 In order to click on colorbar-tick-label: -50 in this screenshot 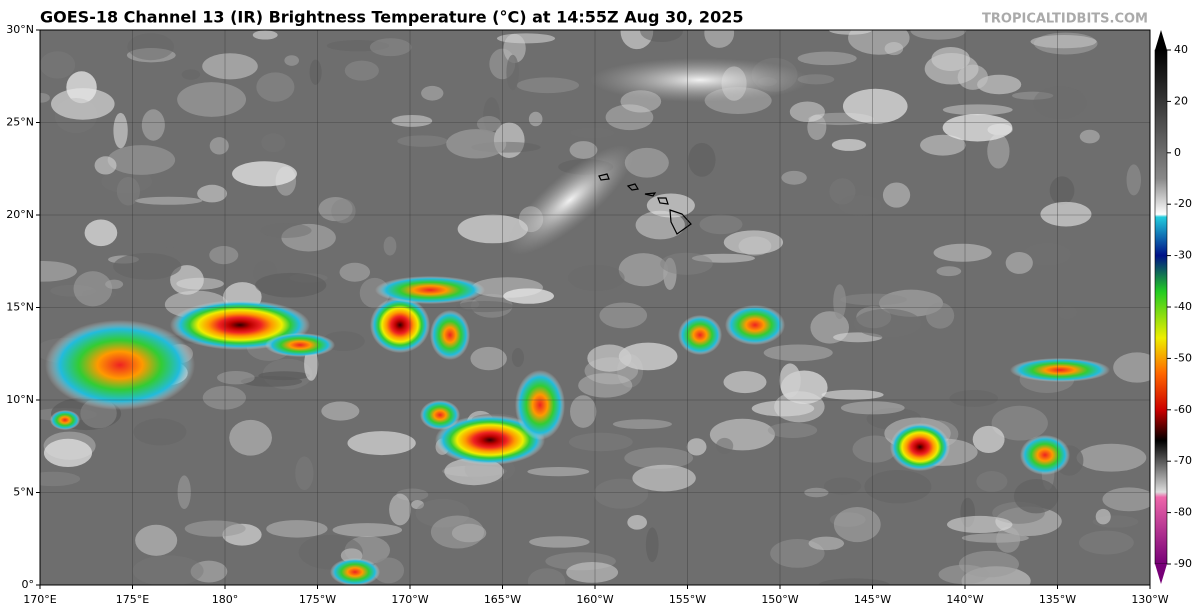, I will do `click(1183, 357)`.